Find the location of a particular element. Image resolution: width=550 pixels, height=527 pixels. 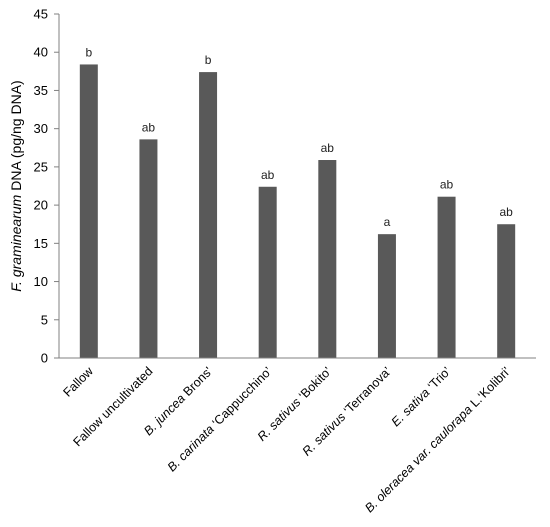

y-tick-label: 35 is located at coordinates (41, 90).